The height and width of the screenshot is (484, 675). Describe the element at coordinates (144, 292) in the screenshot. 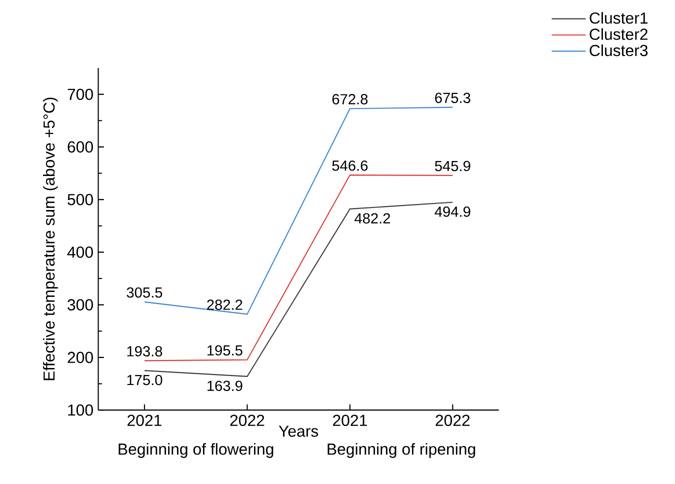

I see `data-label: 305.5` at that location.